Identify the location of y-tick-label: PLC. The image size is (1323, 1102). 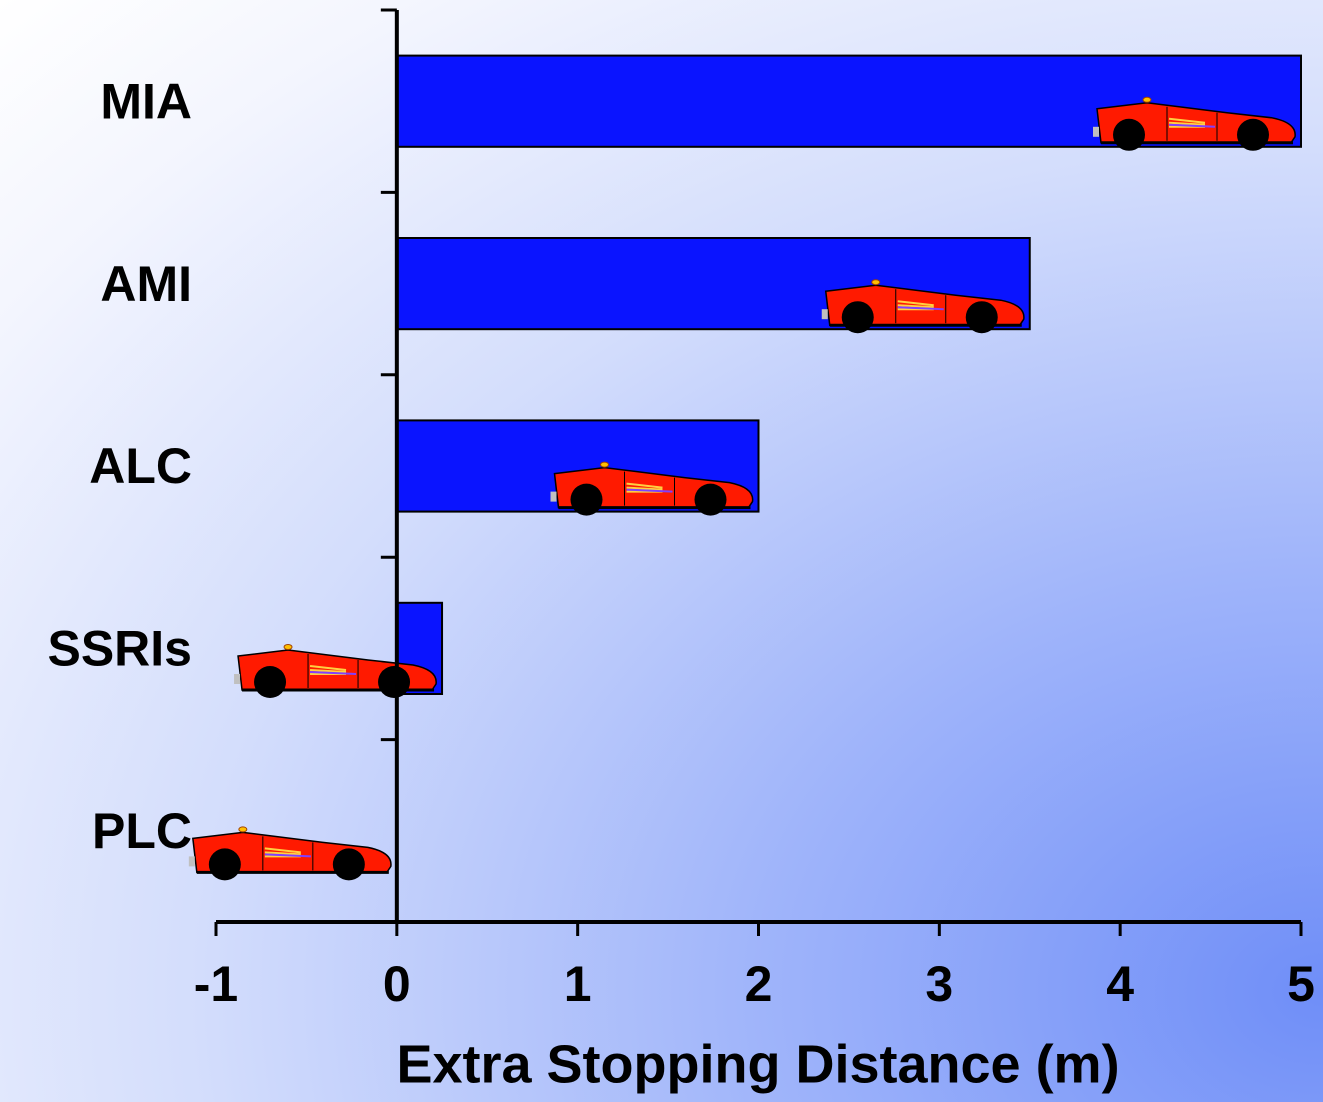
(142, 831).